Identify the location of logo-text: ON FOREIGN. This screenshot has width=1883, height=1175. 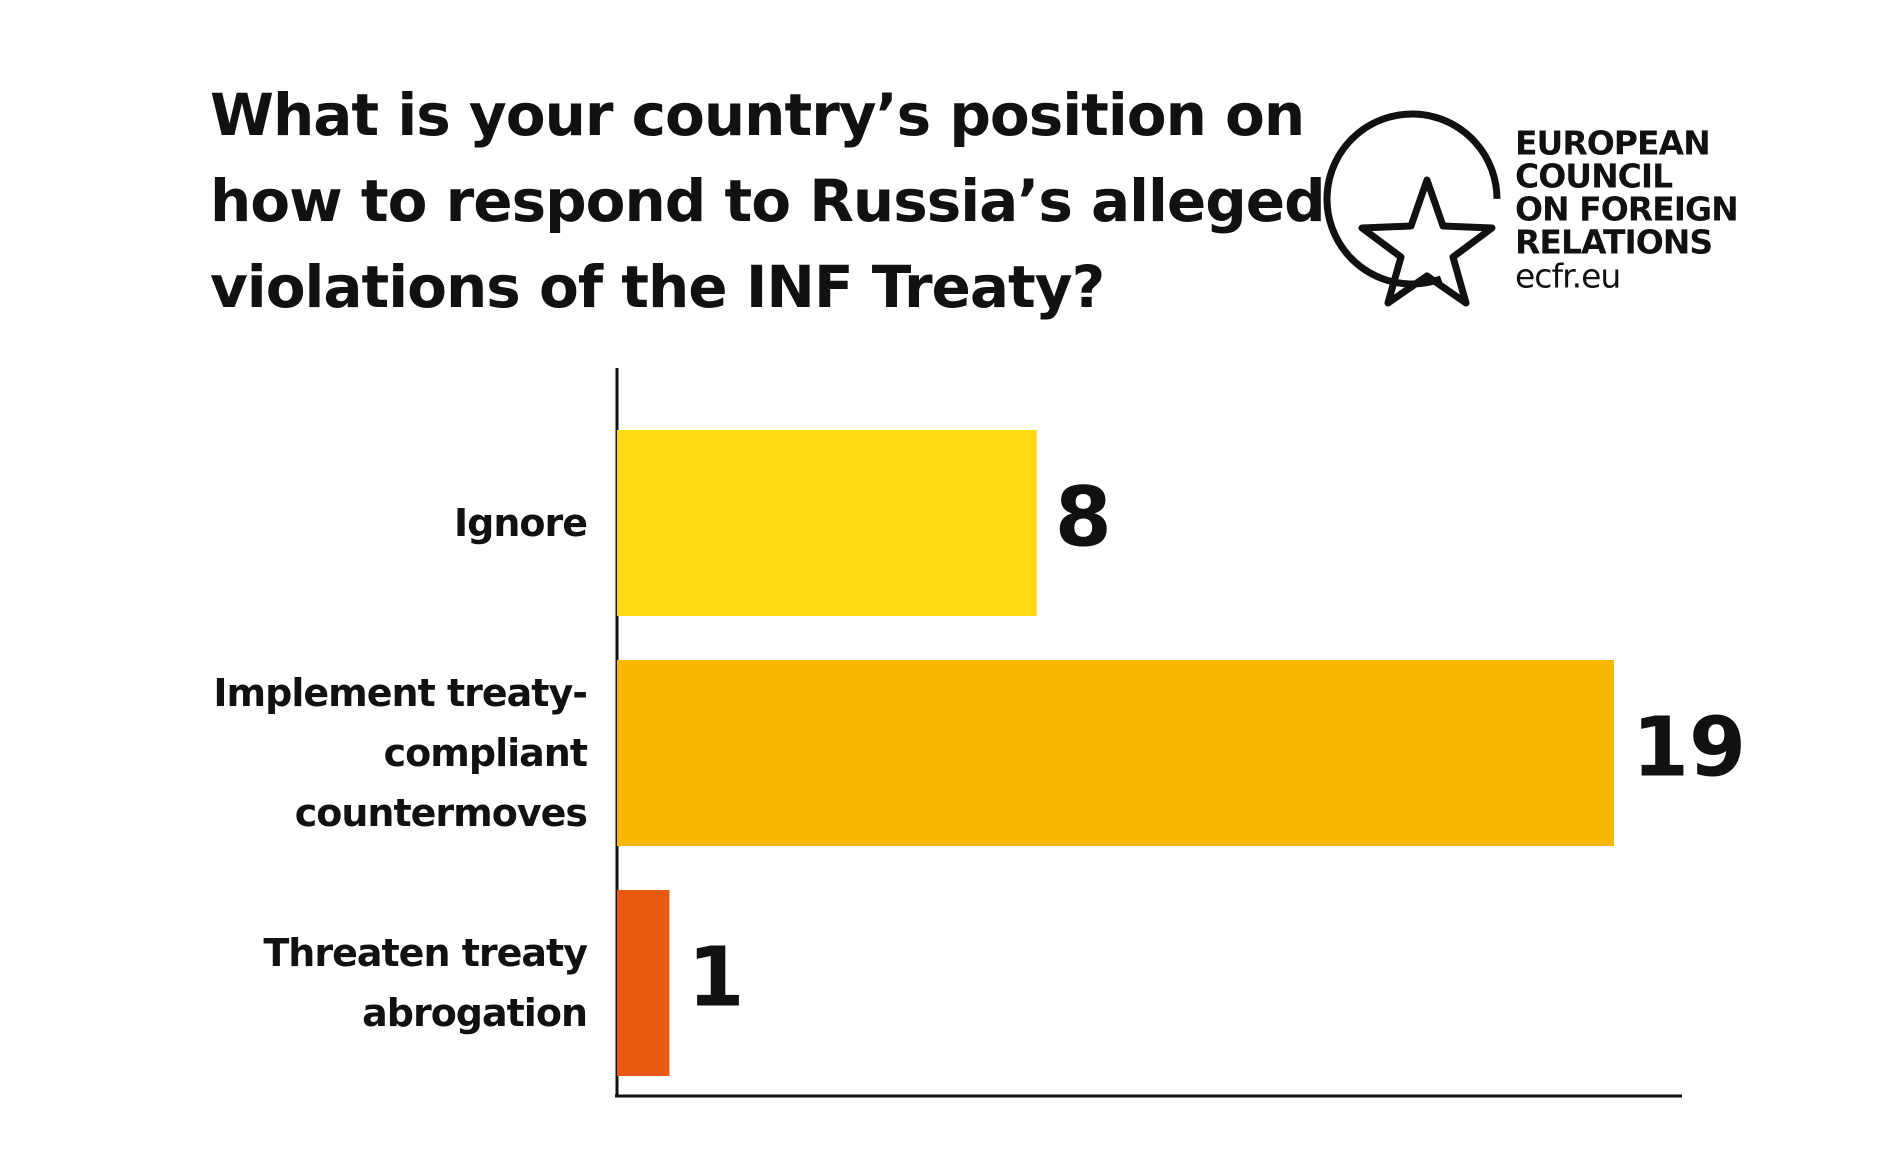
(1626, 209).